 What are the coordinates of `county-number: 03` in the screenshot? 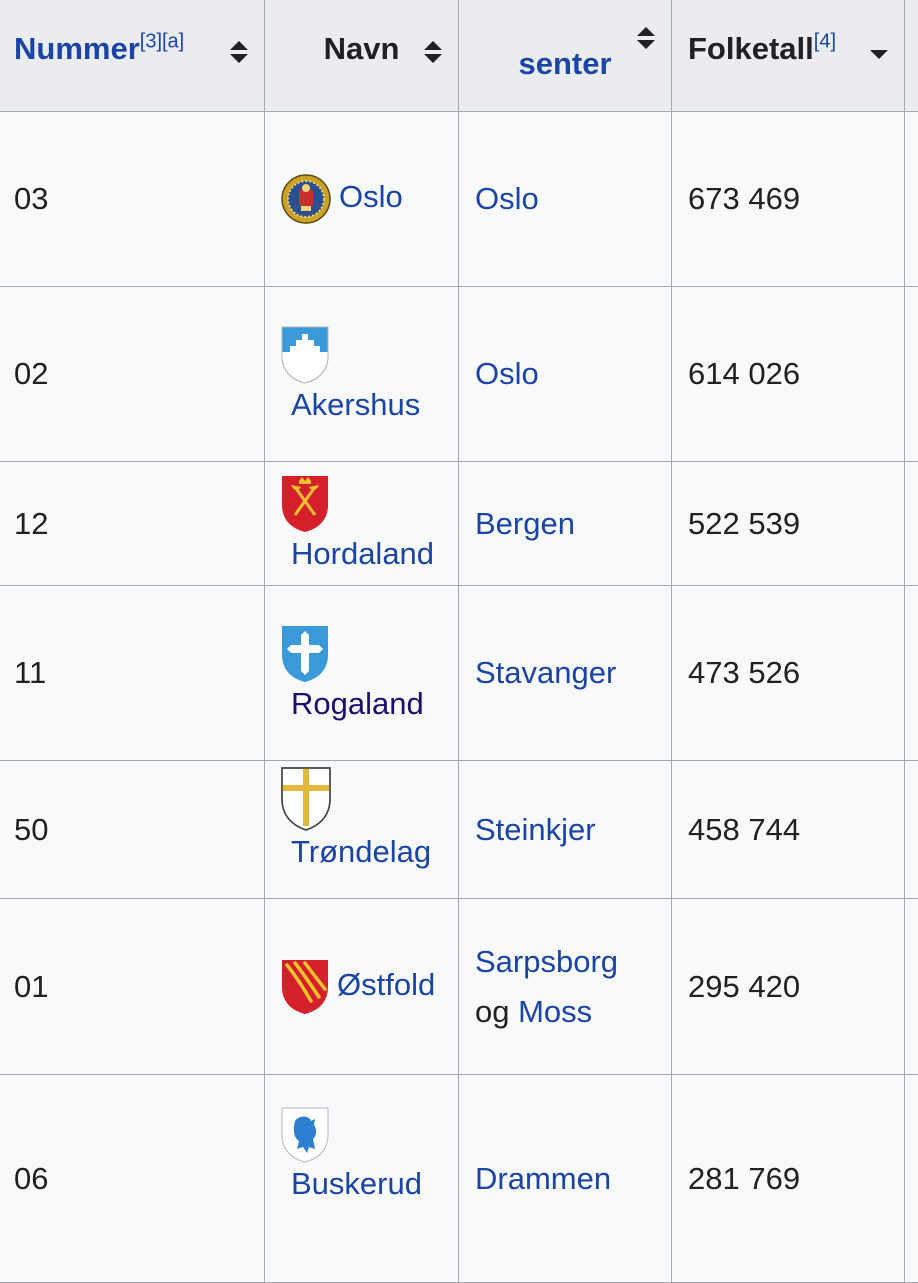 It's located at (132, 199).